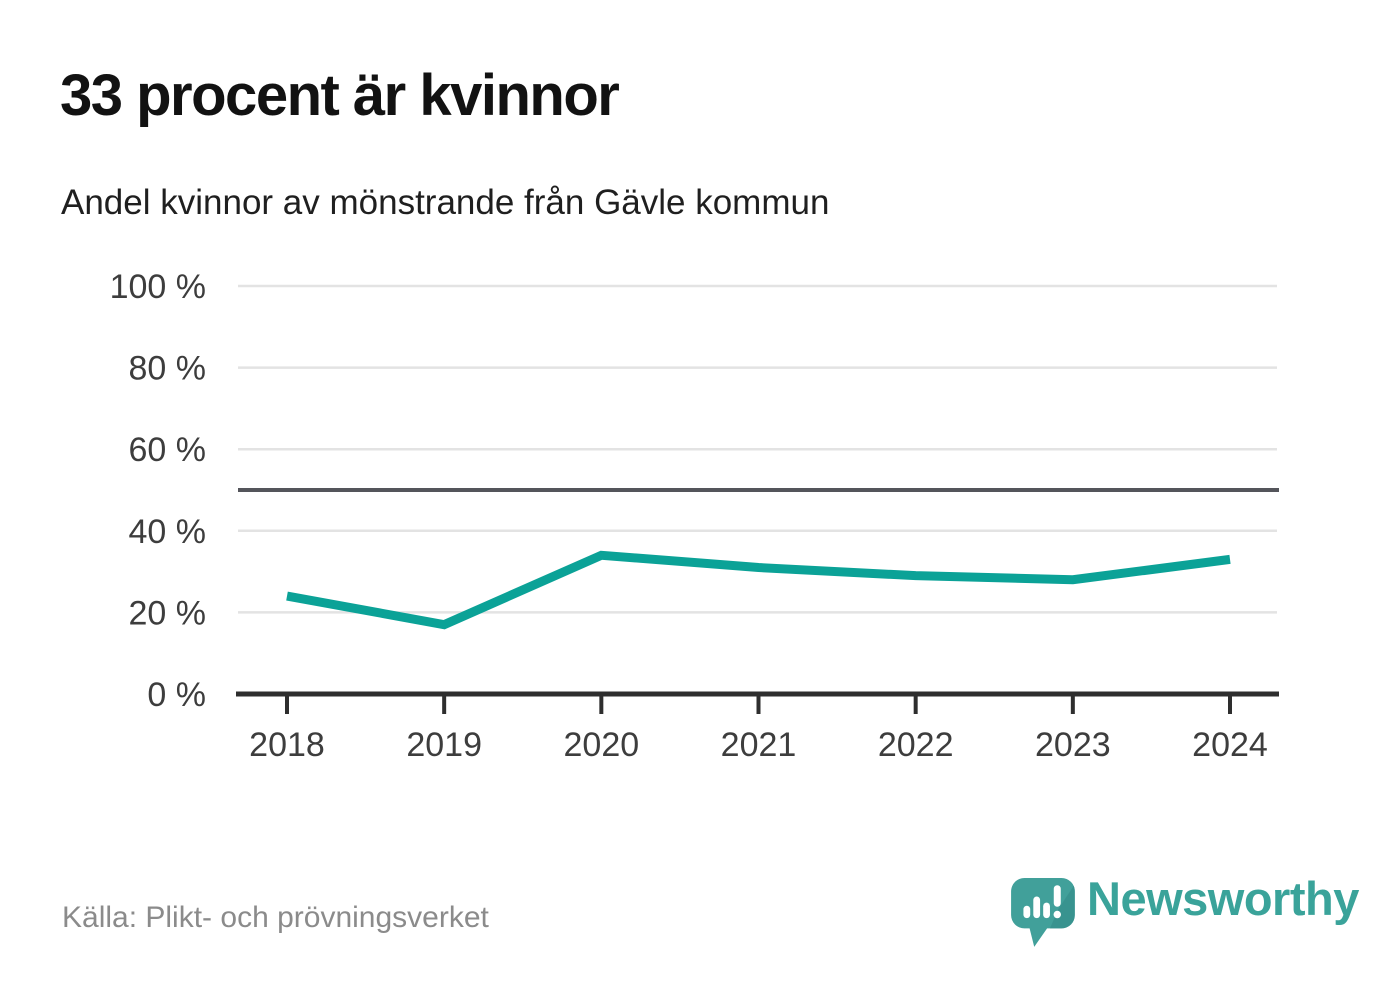 The image size is (1382, 999). Describe the element at coordinates (158, 287) in the screenshot. I see `y-axis-tick-label: 100 %` at that location.